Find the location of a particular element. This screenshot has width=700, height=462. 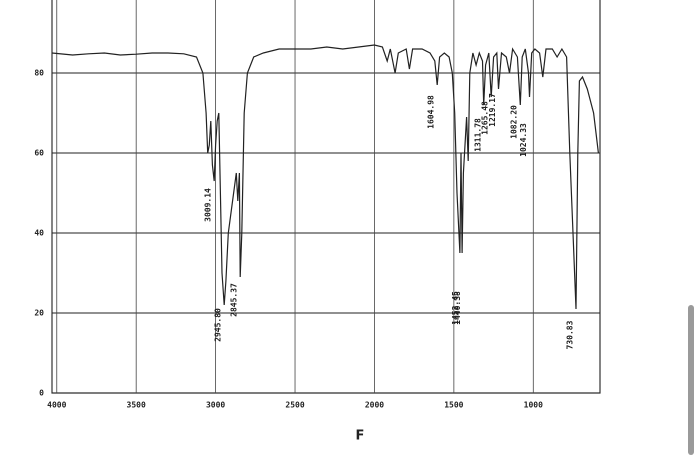

scrollbar is located at coordinates (691, 380).